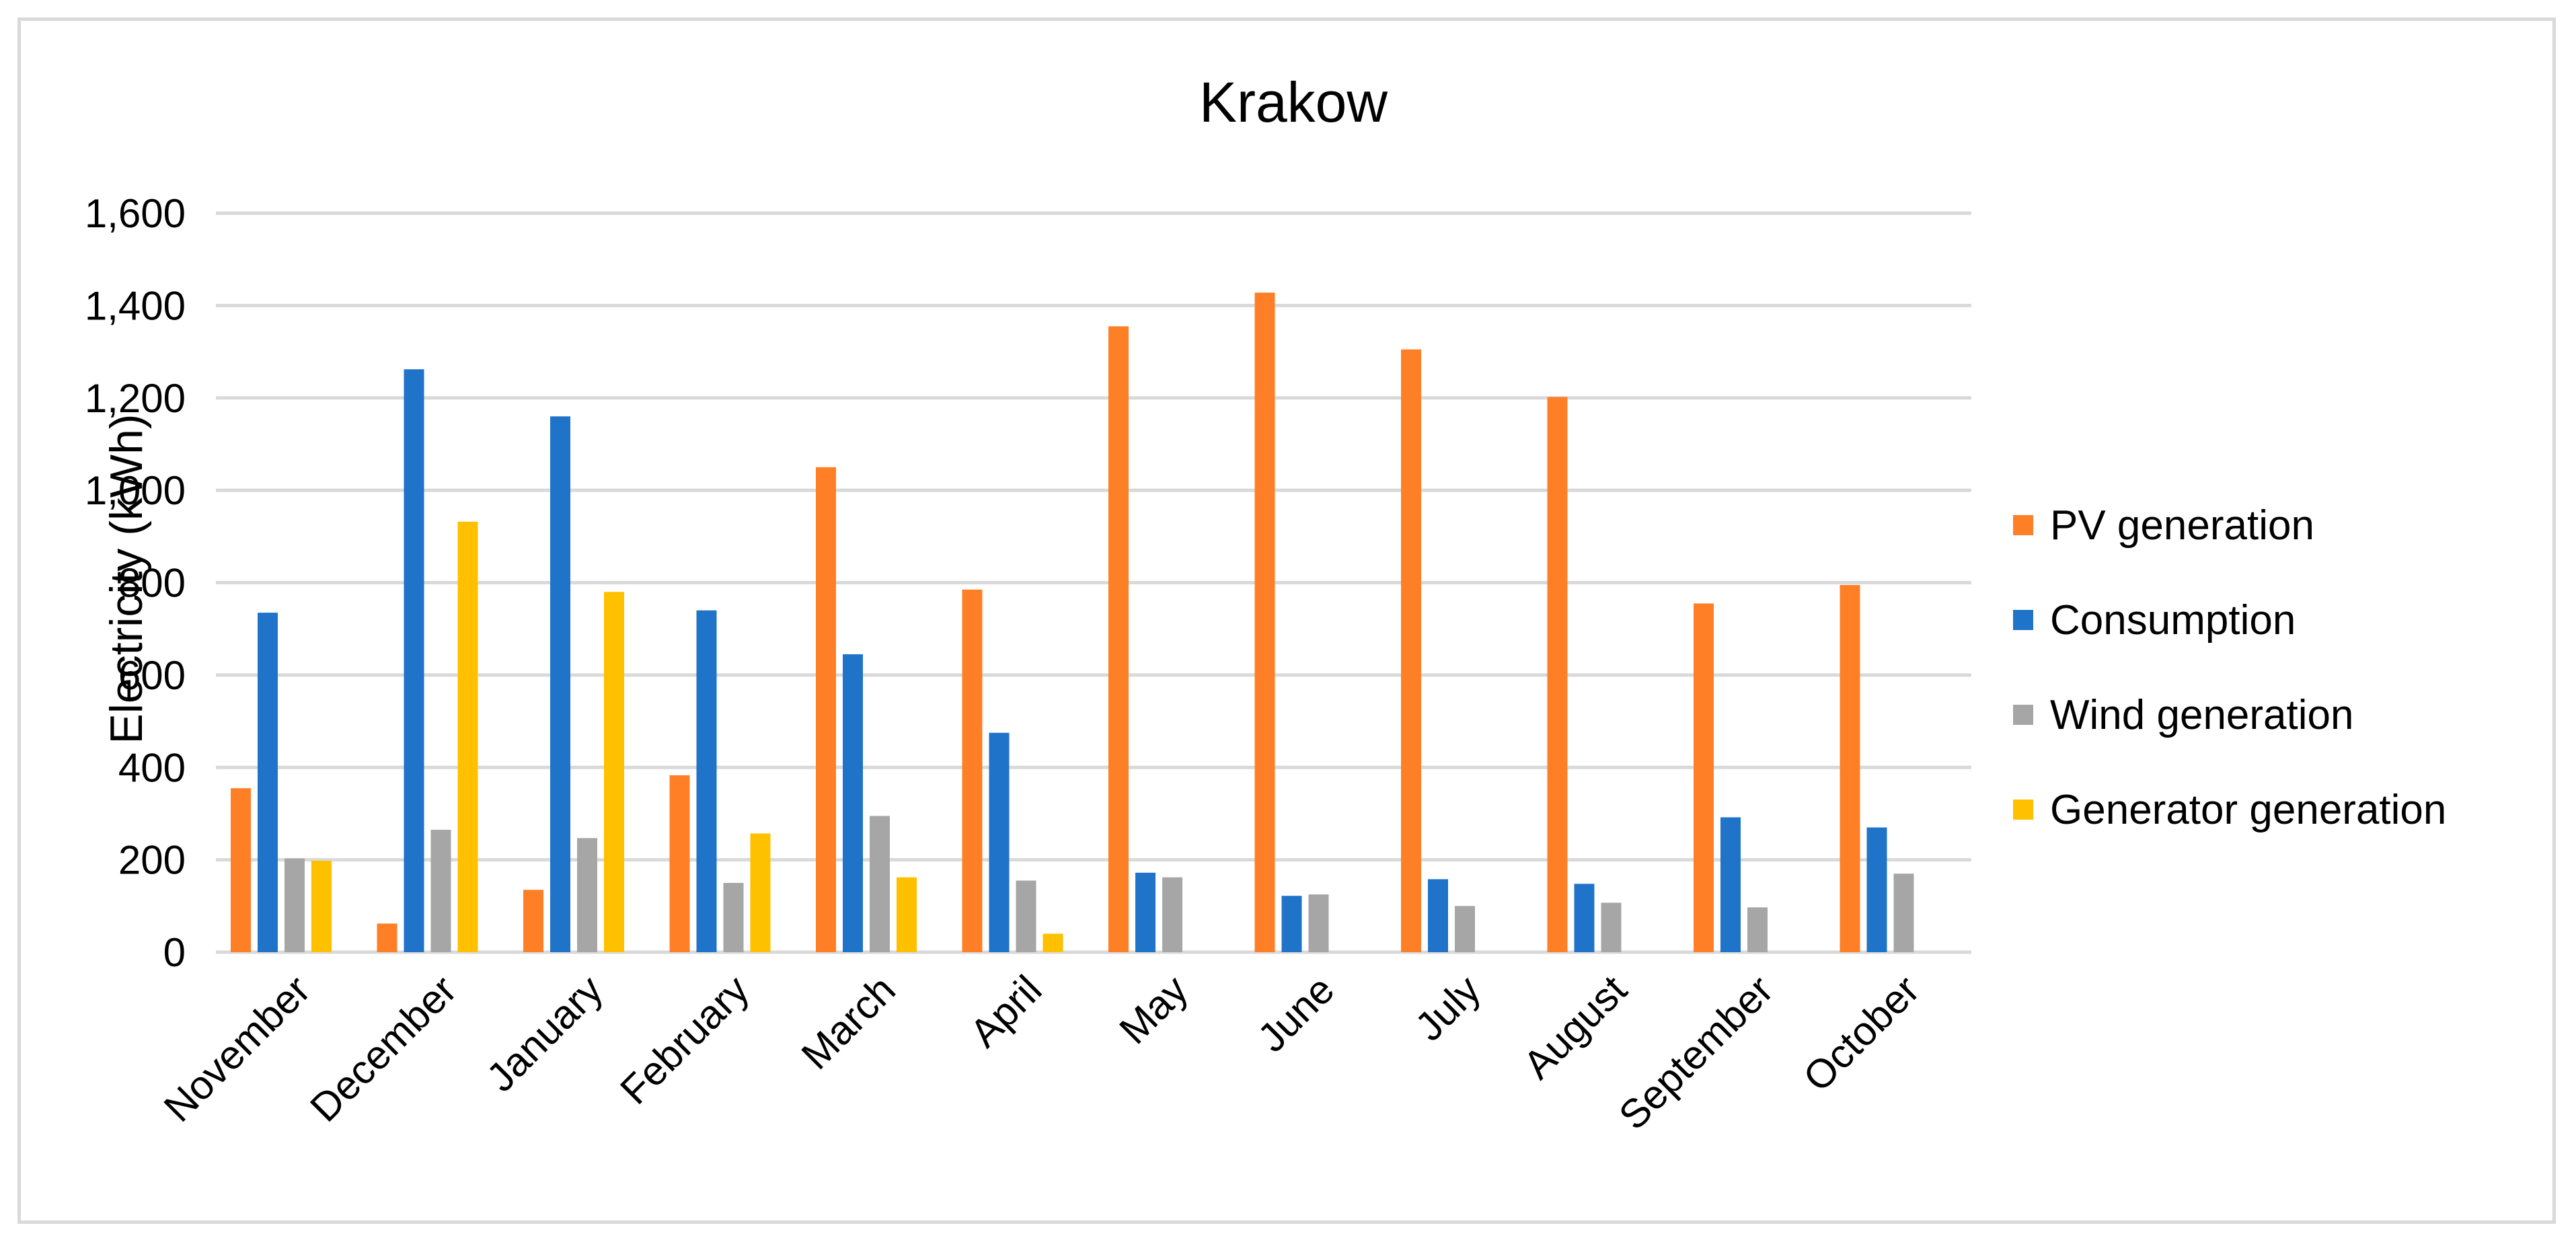 The width and height of the screenshot is (2576, 1244). I want to click on legend-label: Generator generation, so click(2248, 810).